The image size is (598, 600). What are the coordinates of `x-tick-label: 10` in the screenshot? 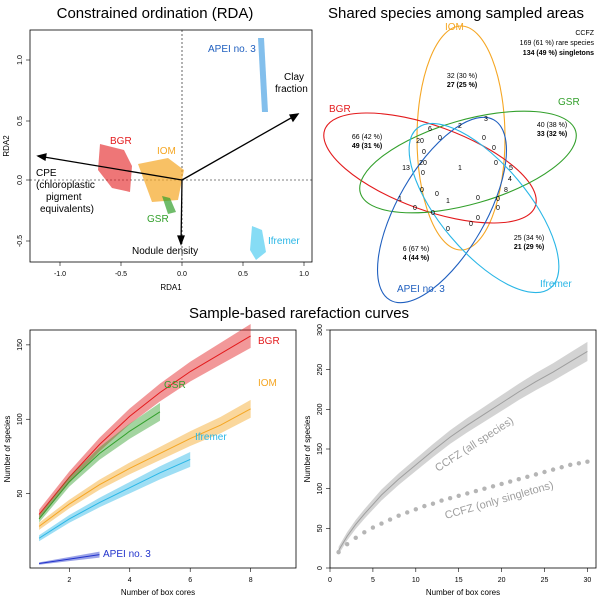 It's located at (416, 580).